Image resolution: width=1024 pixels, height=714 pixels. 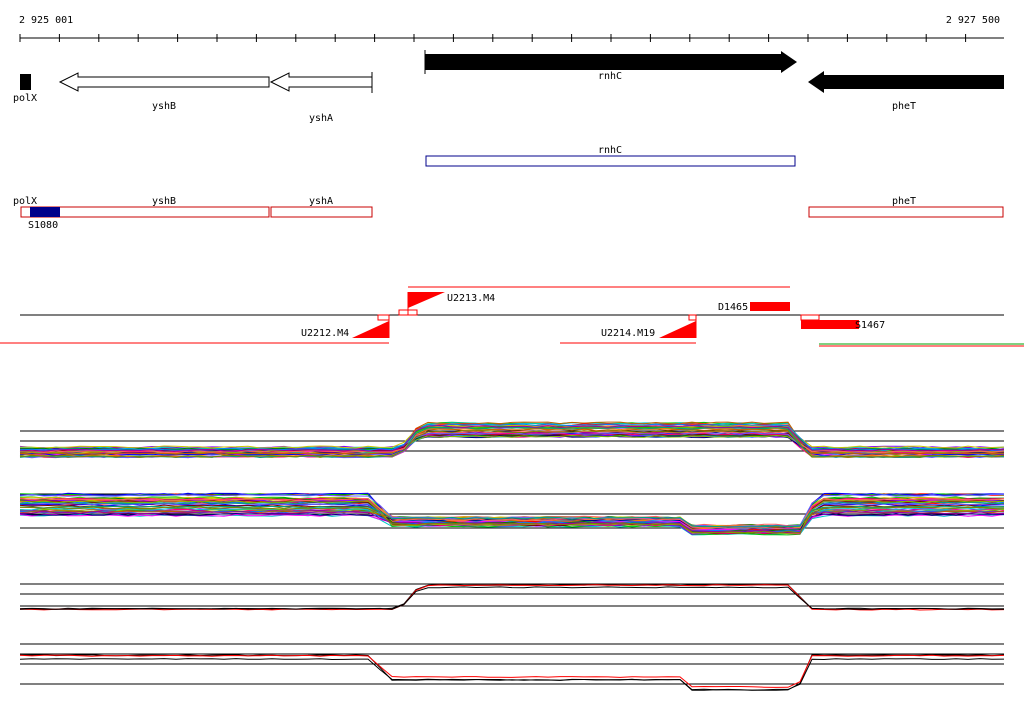 What do you see at coordinates (610, 66) in the screenshot?
I see `gene-rnhC: rnhC` at bounding box center [610, 66].